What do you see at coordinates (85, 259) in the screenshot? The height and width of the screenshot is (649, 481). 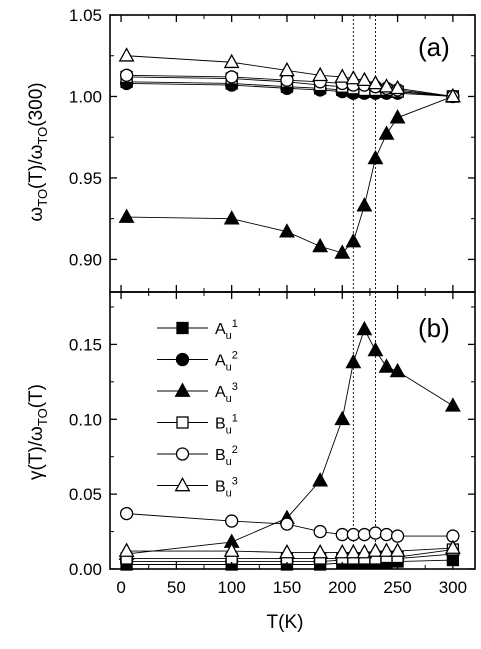 I see `y-tick-label: 0.90` at bounding box center [85, 259].